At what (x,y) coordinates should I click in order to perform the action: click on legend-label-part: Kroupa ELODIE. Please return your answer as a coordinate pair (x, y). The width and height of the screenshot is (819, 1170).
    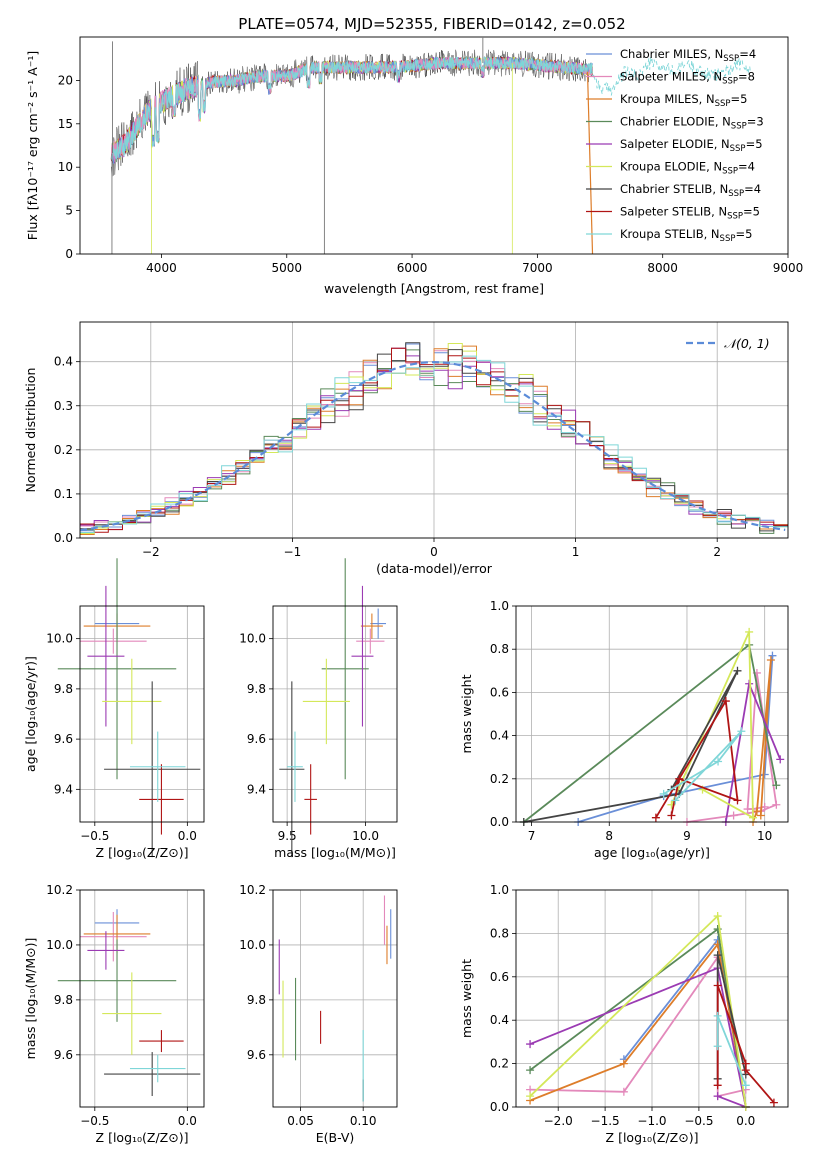
    Looking at the image, I should click on (663, 167).